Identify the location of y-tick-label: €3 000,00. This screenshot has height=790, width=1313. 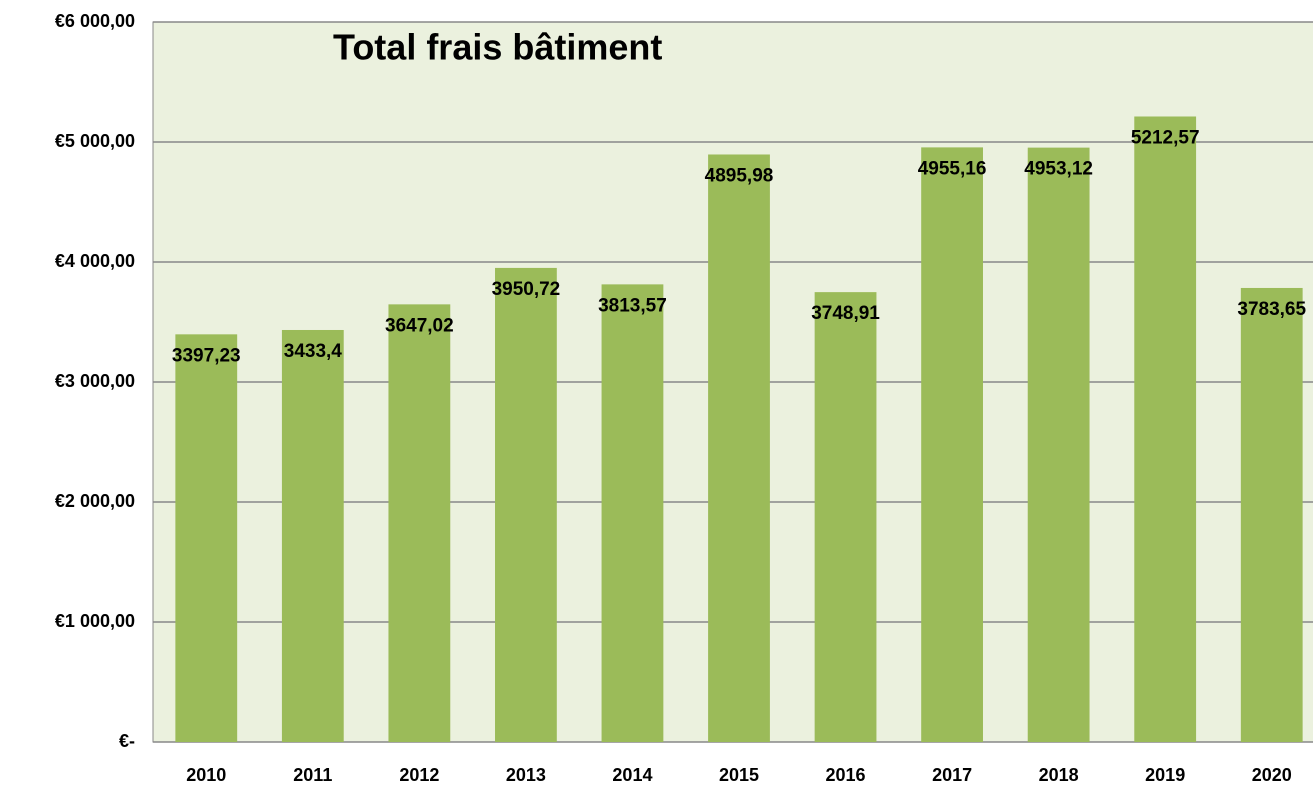
(95, 381).